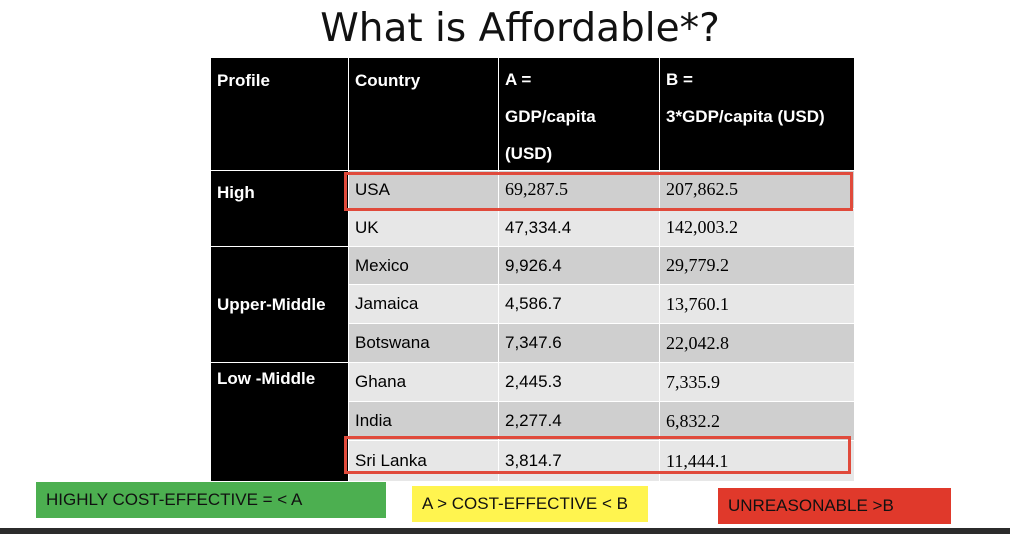 The height and width of the screenshot is (534, 1010). I want to click on header-a-line-2: GDP/capita, so click(550, 116).